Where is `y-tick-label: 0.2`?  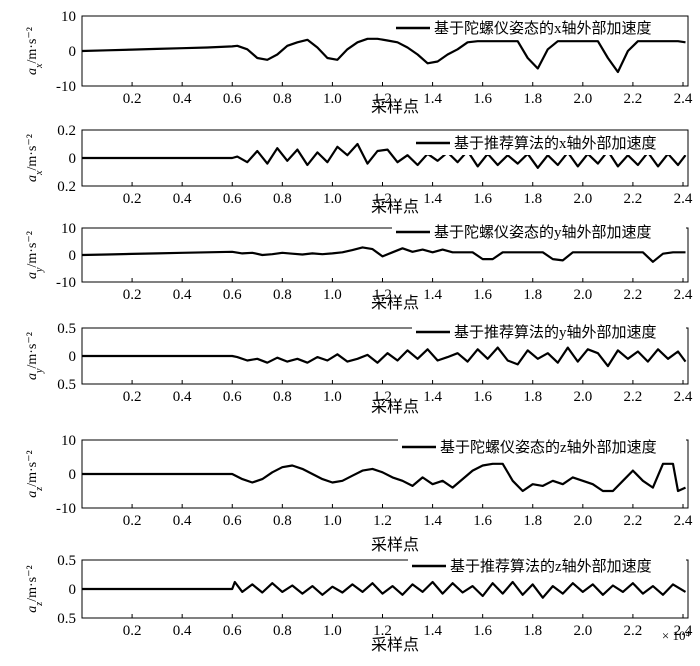
y-tick-label: 0.2 is located at coordinates (66, 187).